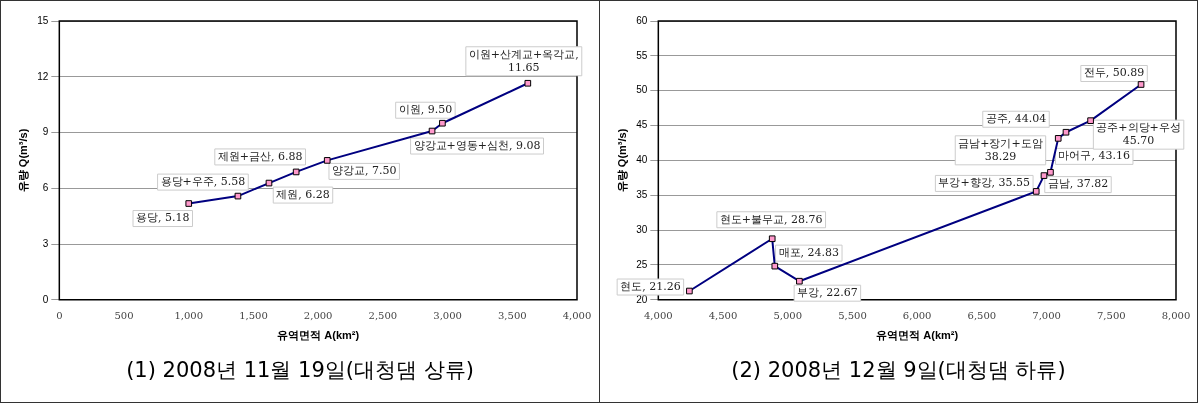 The width and height of the screenshot is (1198, 403). Describe the element at coordinates (650, 286) in the screenshot. I see `annotation: 현도, 21.26` at that location.